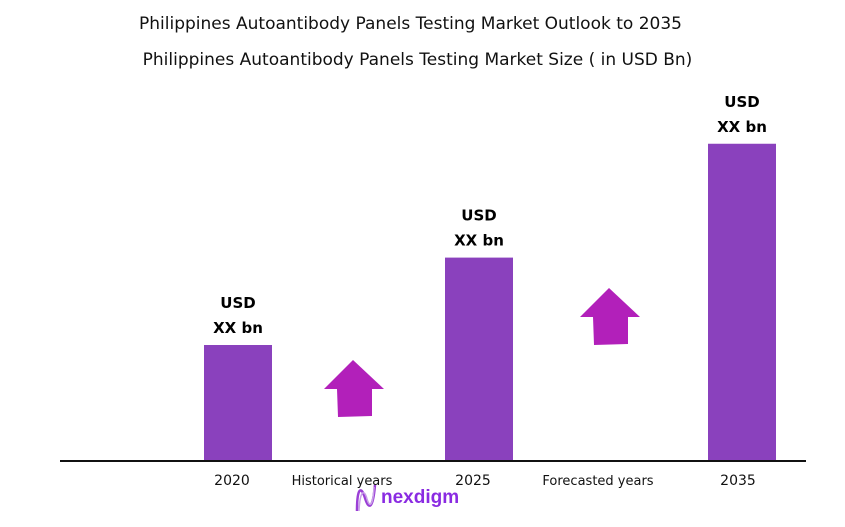 Image resolution: width=845 pixels, height=527 pixels. I want to click on logo-wave-icon, so click(366, 498).